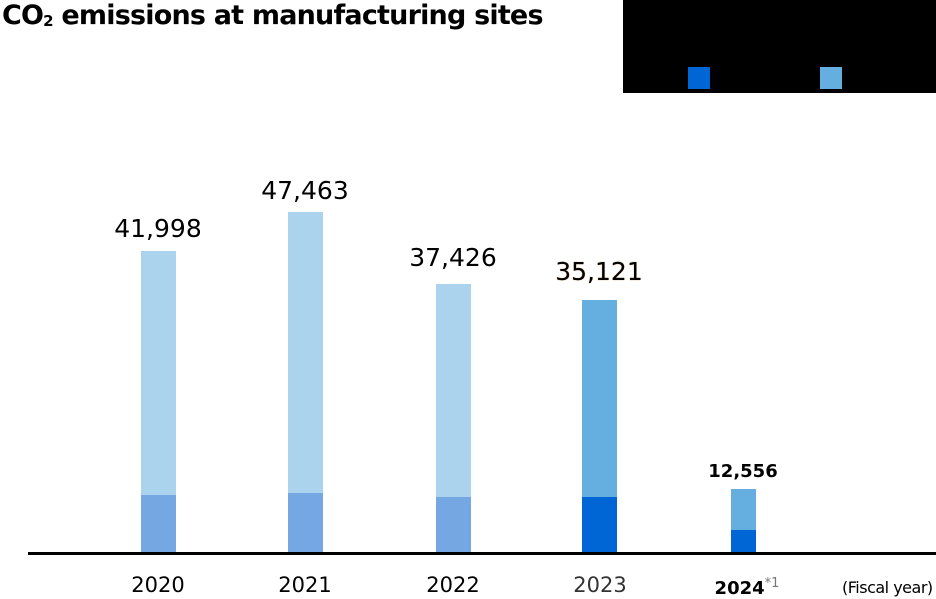 This screenshot has width=936, height=599. I want to click on bar-2021, so click(305, 382).